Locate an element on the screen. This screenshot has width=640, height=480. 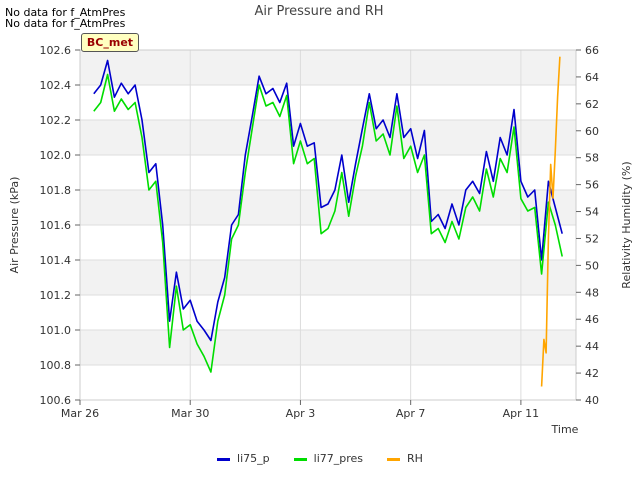
legend-item: li75_p is located at coordinates (243, 458).